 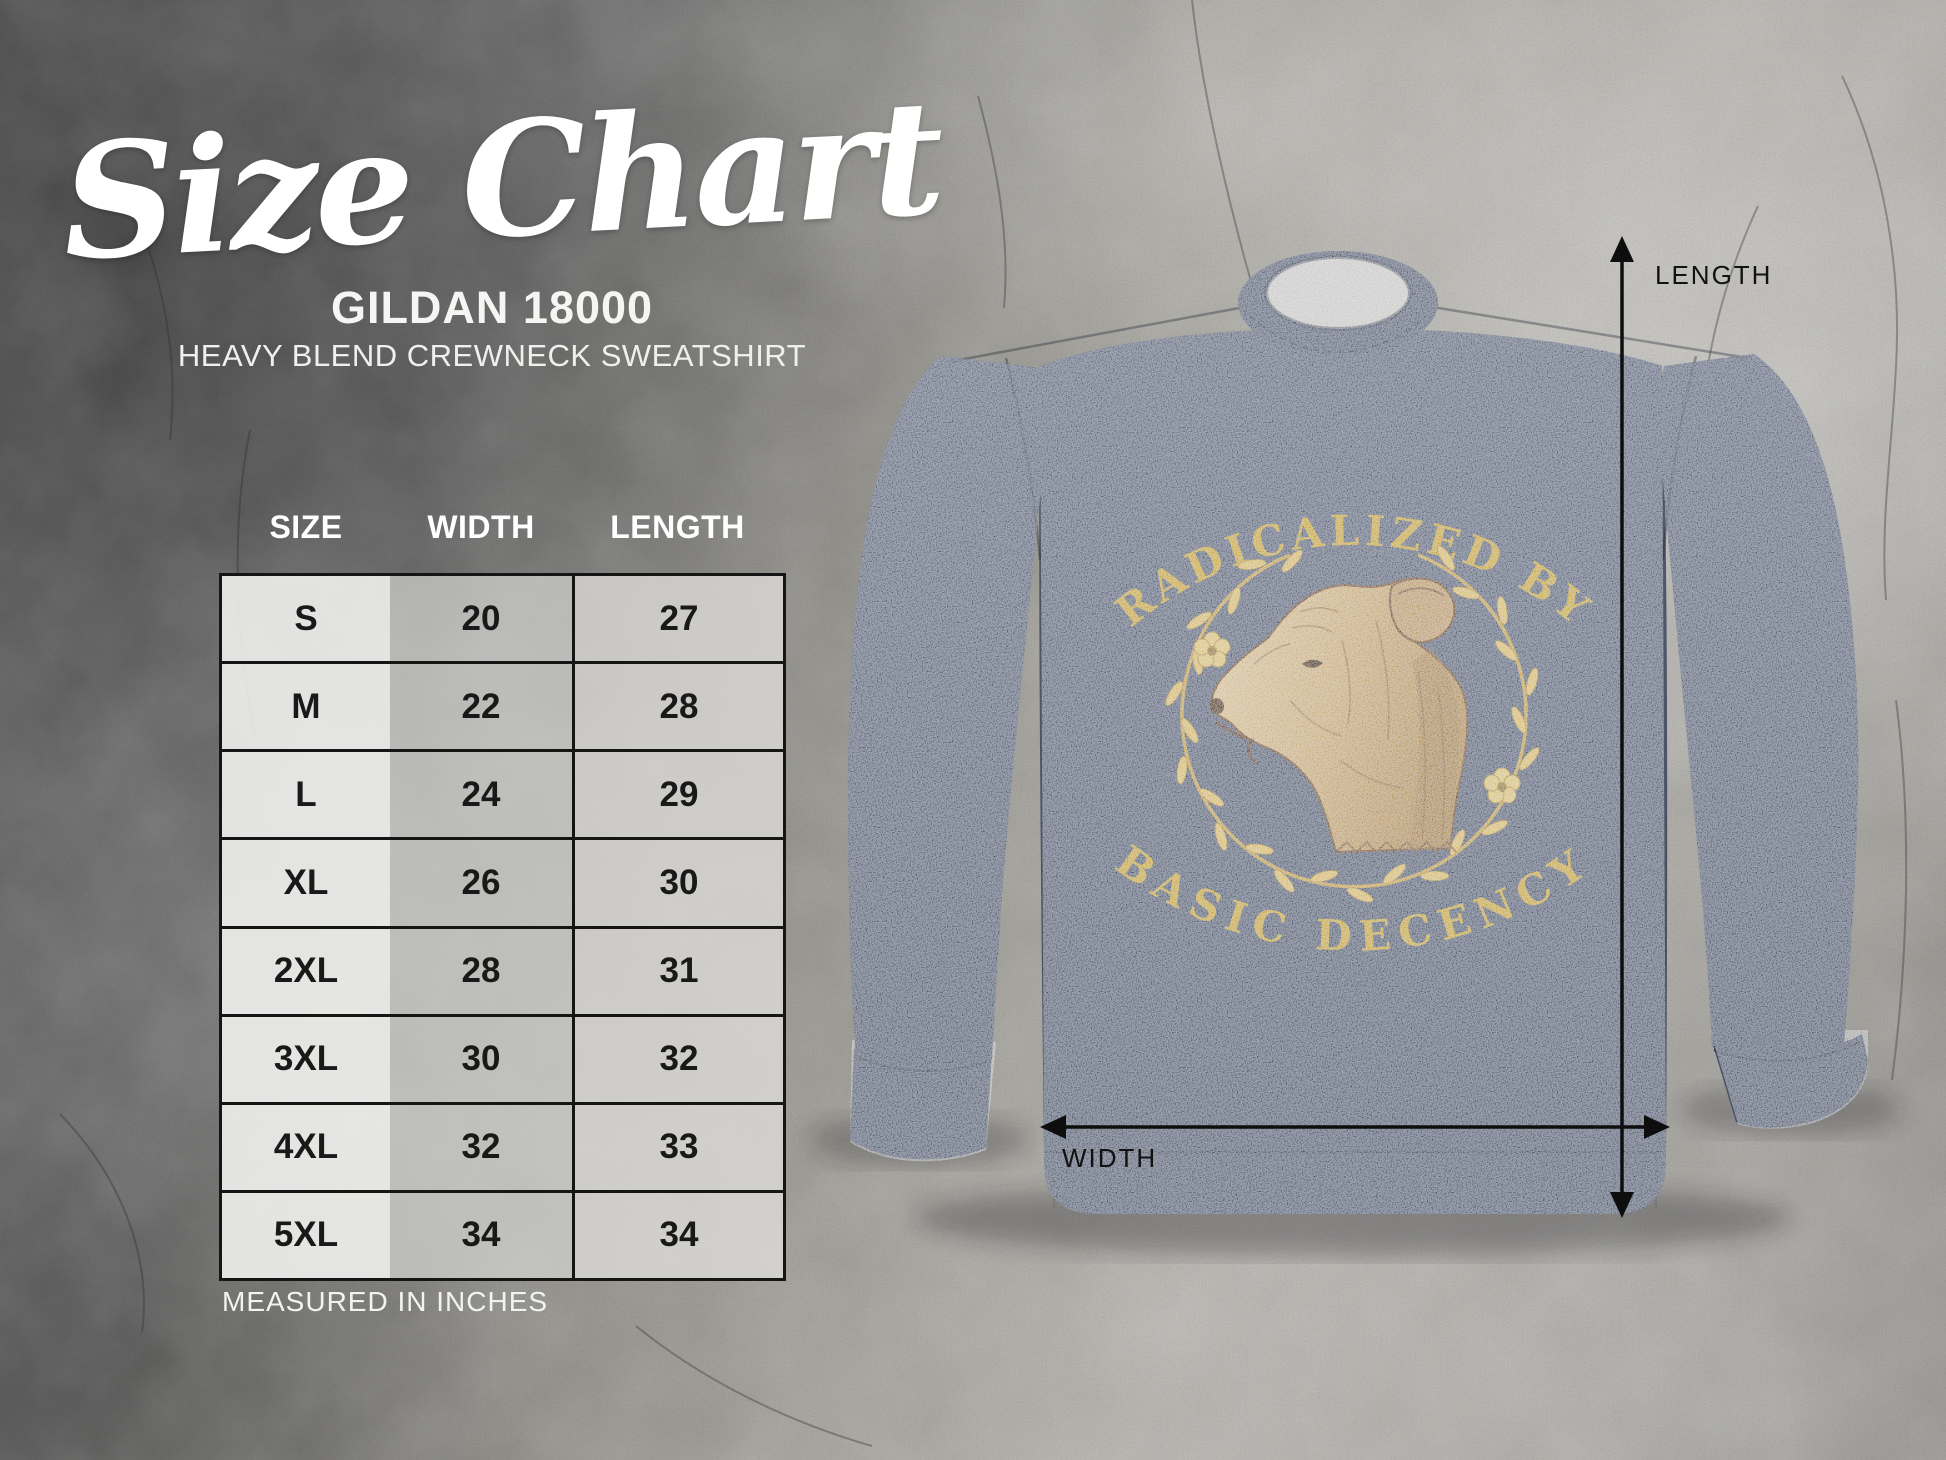 I want to click on product-code: GILDAN 18000, so click(x=492, y=307).